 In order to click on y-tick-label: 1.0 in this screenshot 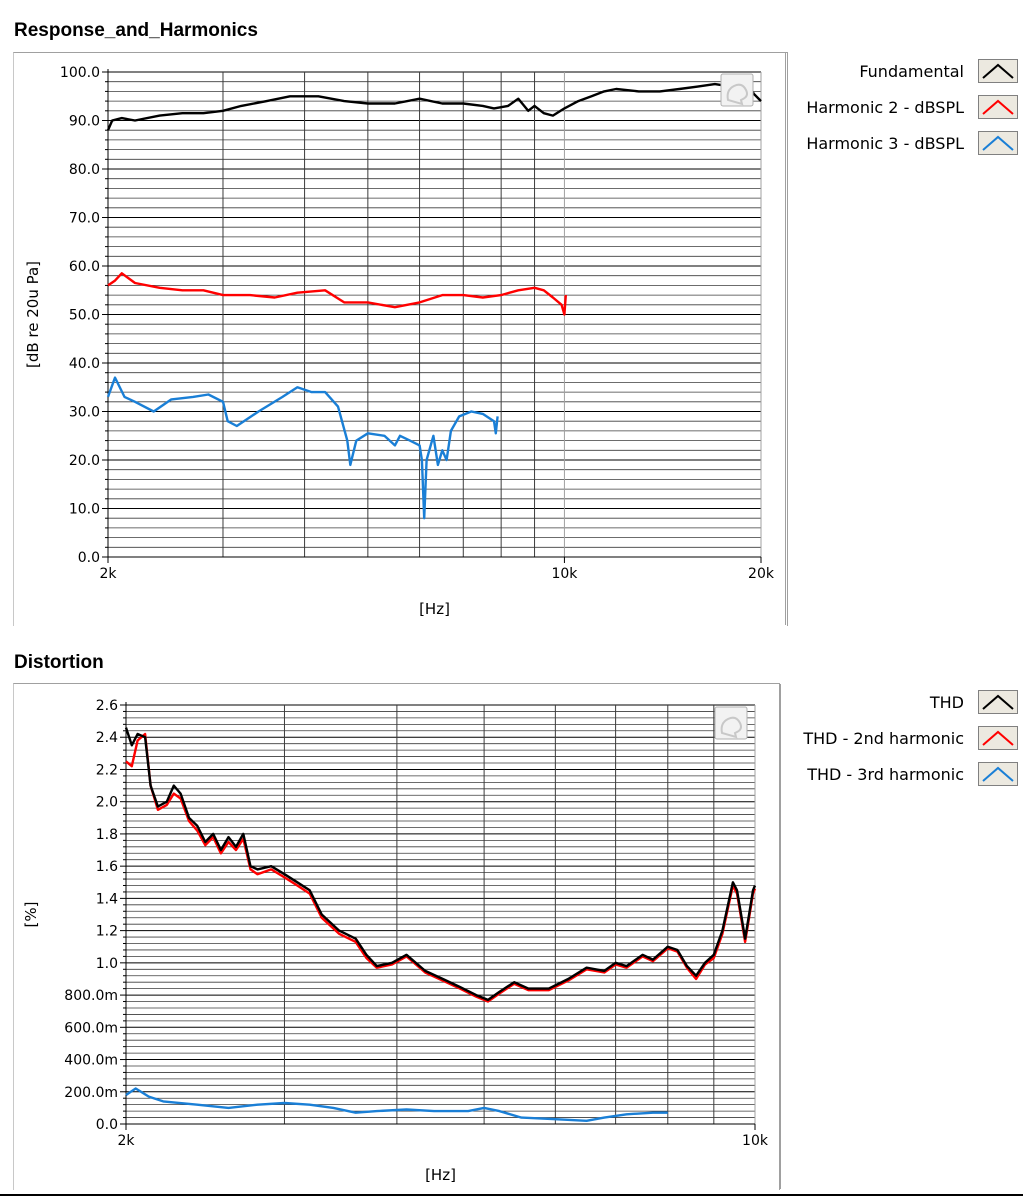, I will do `click(107, 964)`.